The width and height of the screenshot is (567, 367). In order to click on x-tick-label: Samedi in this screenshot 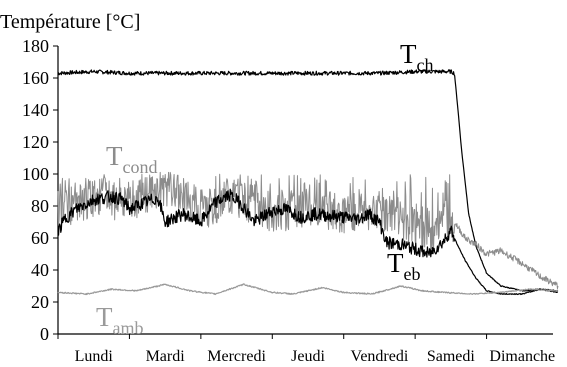, I will do `click(451, 356)`.